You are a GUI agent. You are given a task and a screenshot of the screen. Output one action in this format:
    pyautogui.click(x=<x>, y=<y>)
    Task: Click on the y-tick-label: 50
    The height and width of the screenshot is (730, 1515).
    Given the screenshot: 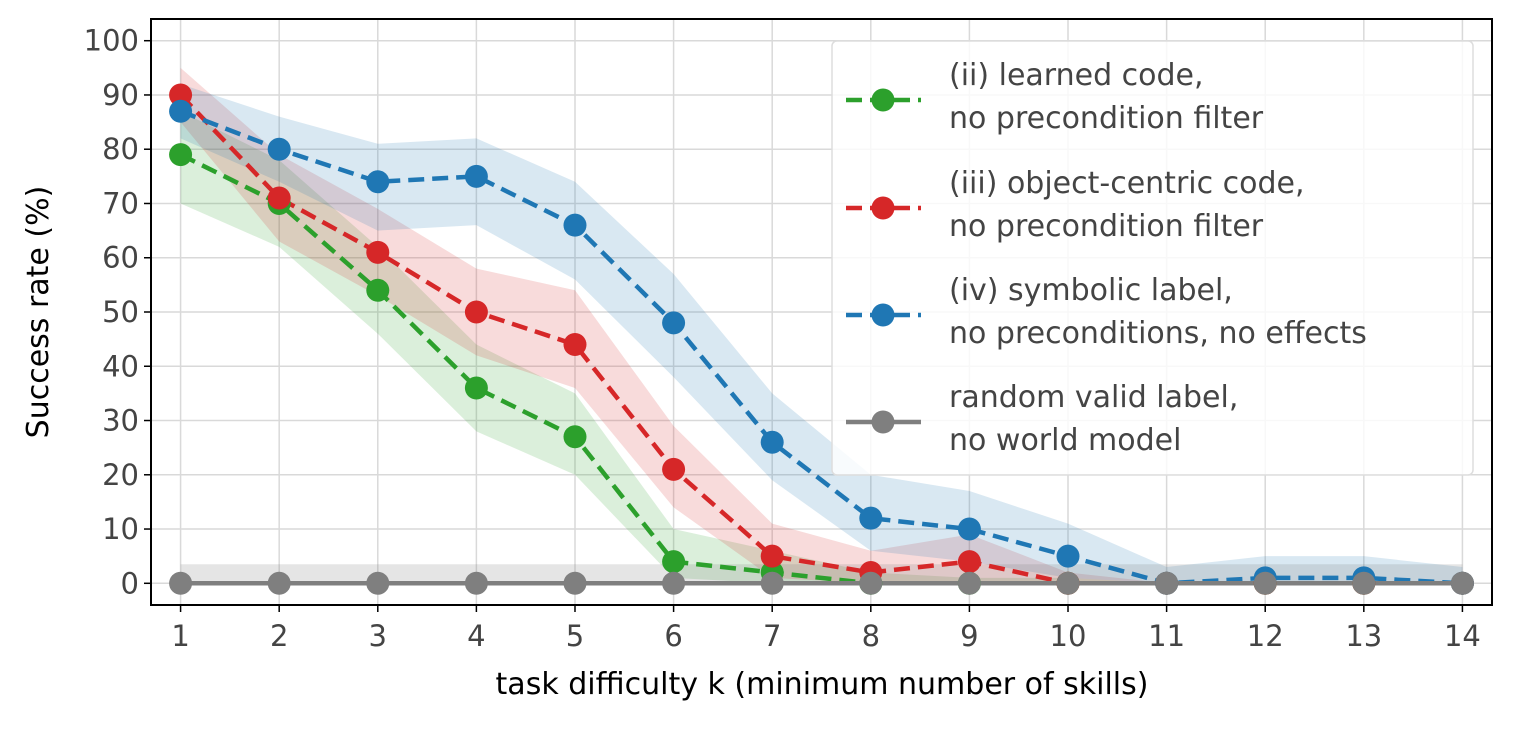 What is the action you would take?
    pyautogui.click(x=120, y=312)
    